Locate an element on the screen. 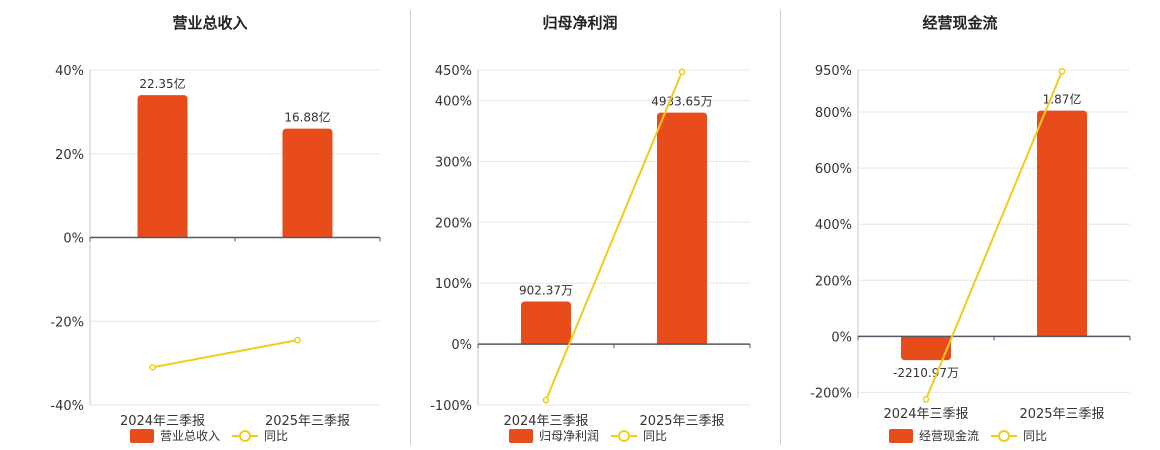 The height and width of the screenshot is (450, 1160). y-tick-label: -200% is located at coordinates (831, 393).